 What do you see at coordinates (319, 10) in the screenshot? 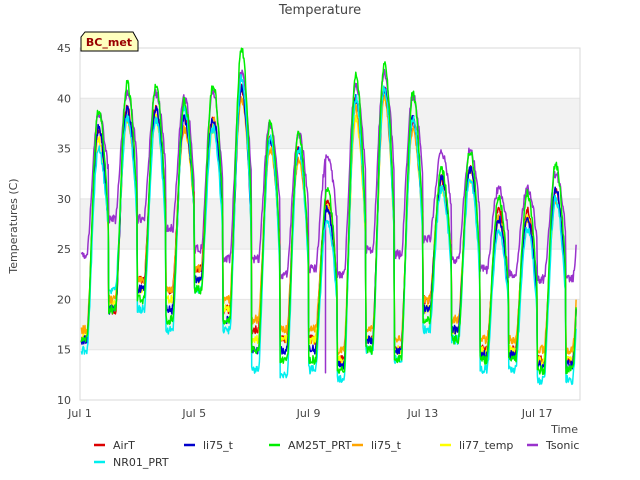
I see `chart-title: Temperature` at bounding box center [319, 10].